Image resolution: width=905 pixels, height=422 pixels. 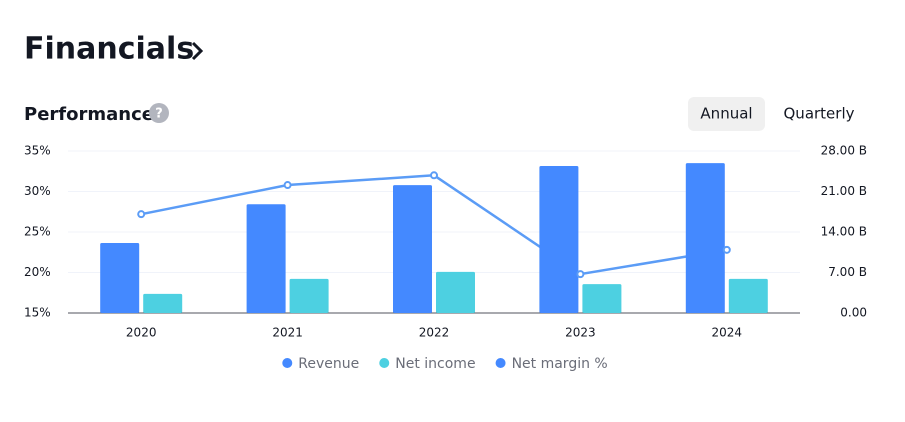 I want to click on y-tick-label: 25%, so click(x=37, y=232).